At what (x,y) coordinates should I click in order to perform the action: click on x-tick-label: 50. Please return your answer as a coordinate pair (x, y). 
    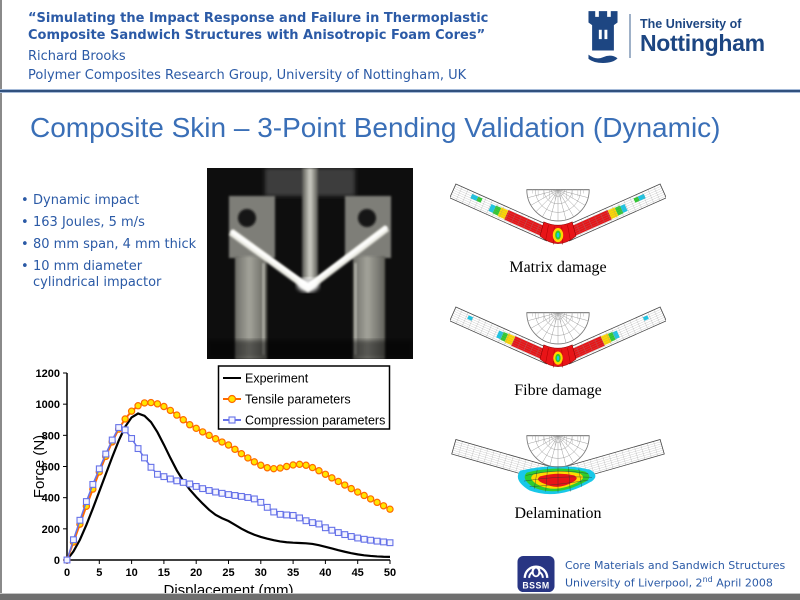
    Looking at the image, I should click on (390, 573).